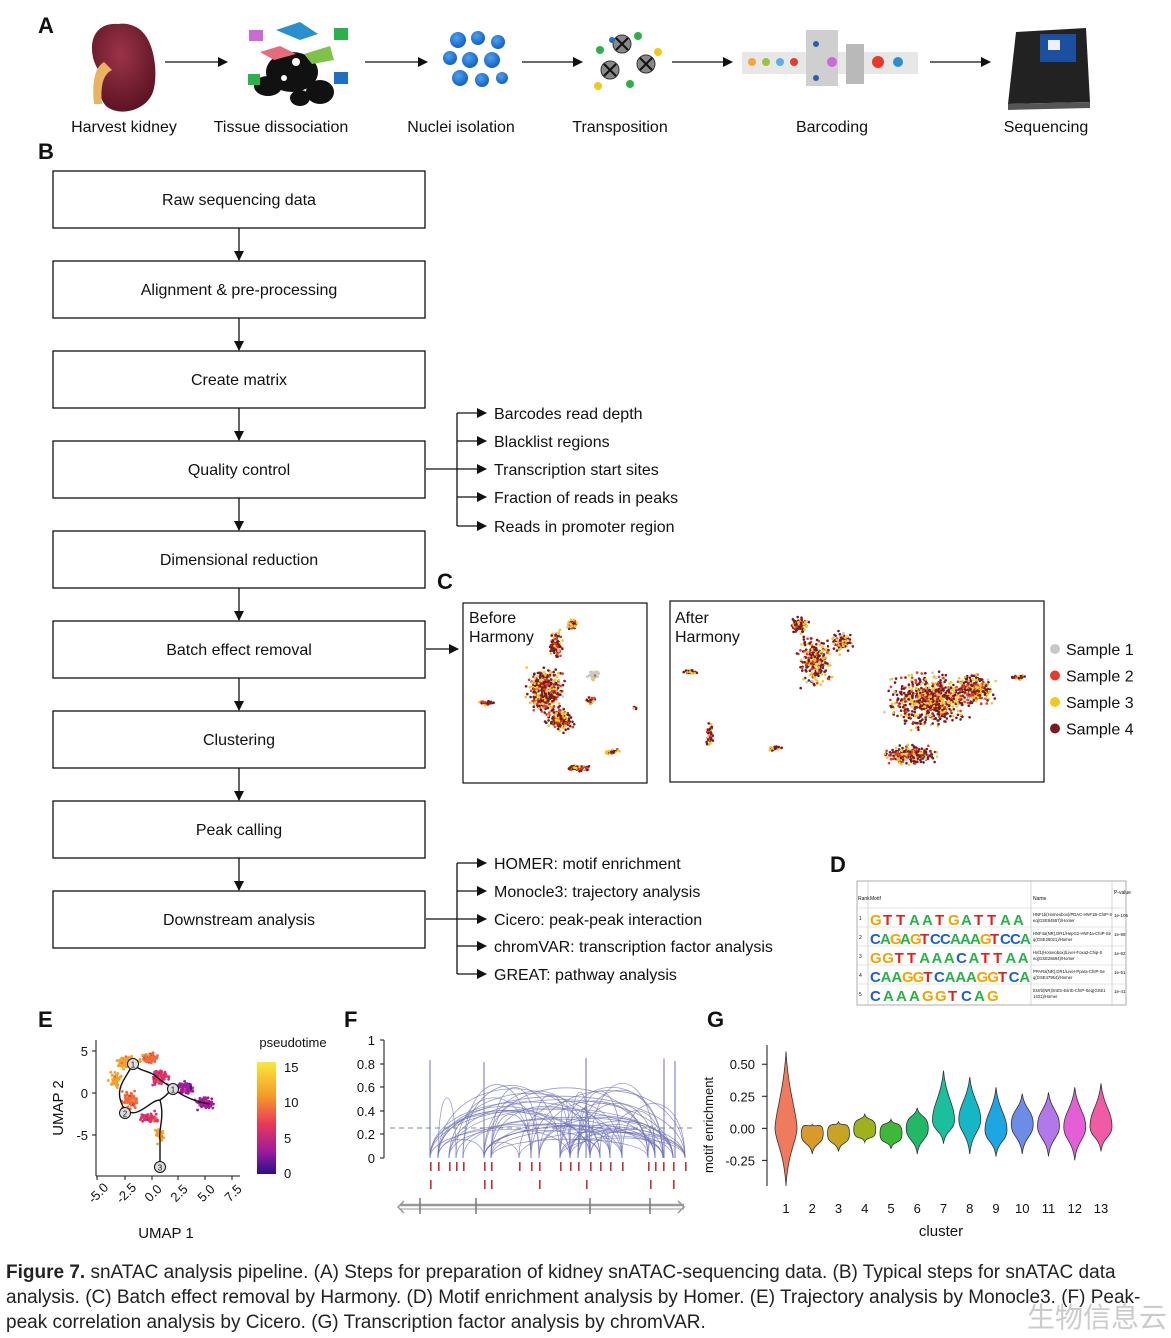  I want to click on panel-label-d: D, so click(838, 864).